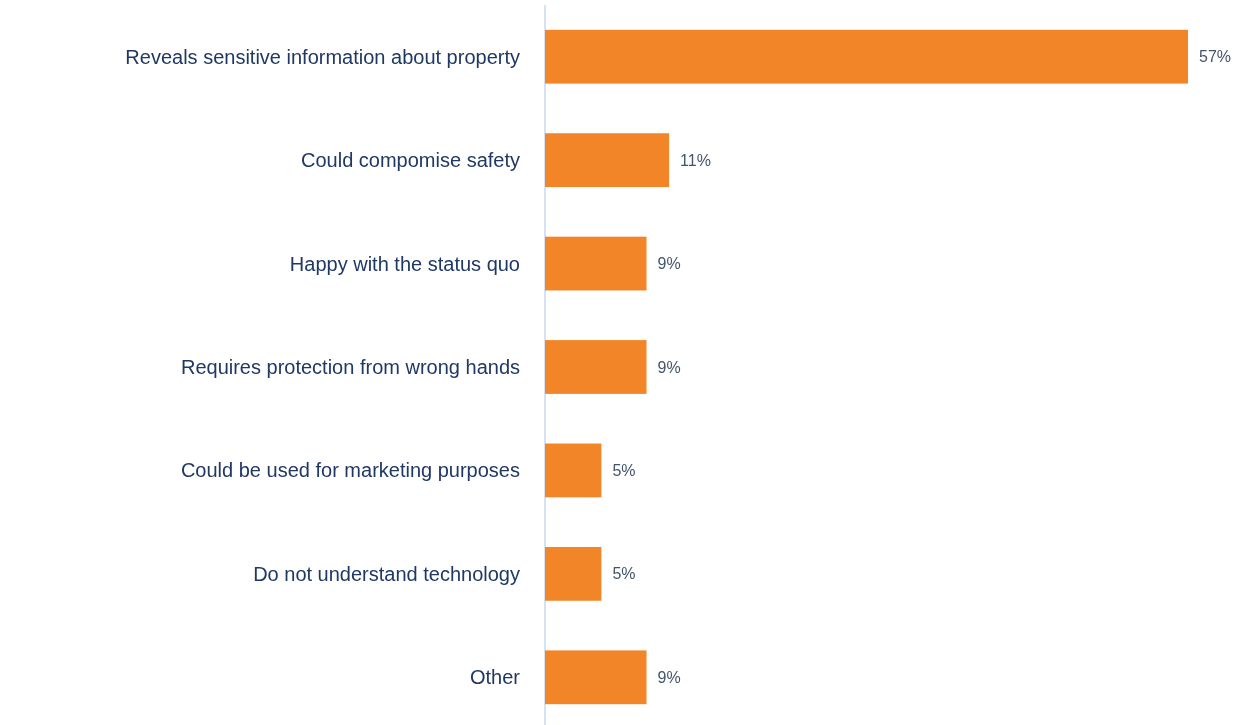 This screenshot has height=725, width=1244. What do you see at coordinates (695, 160) in the screenshot?
I see `data-label: 11%` at bounding box center [695, 160].